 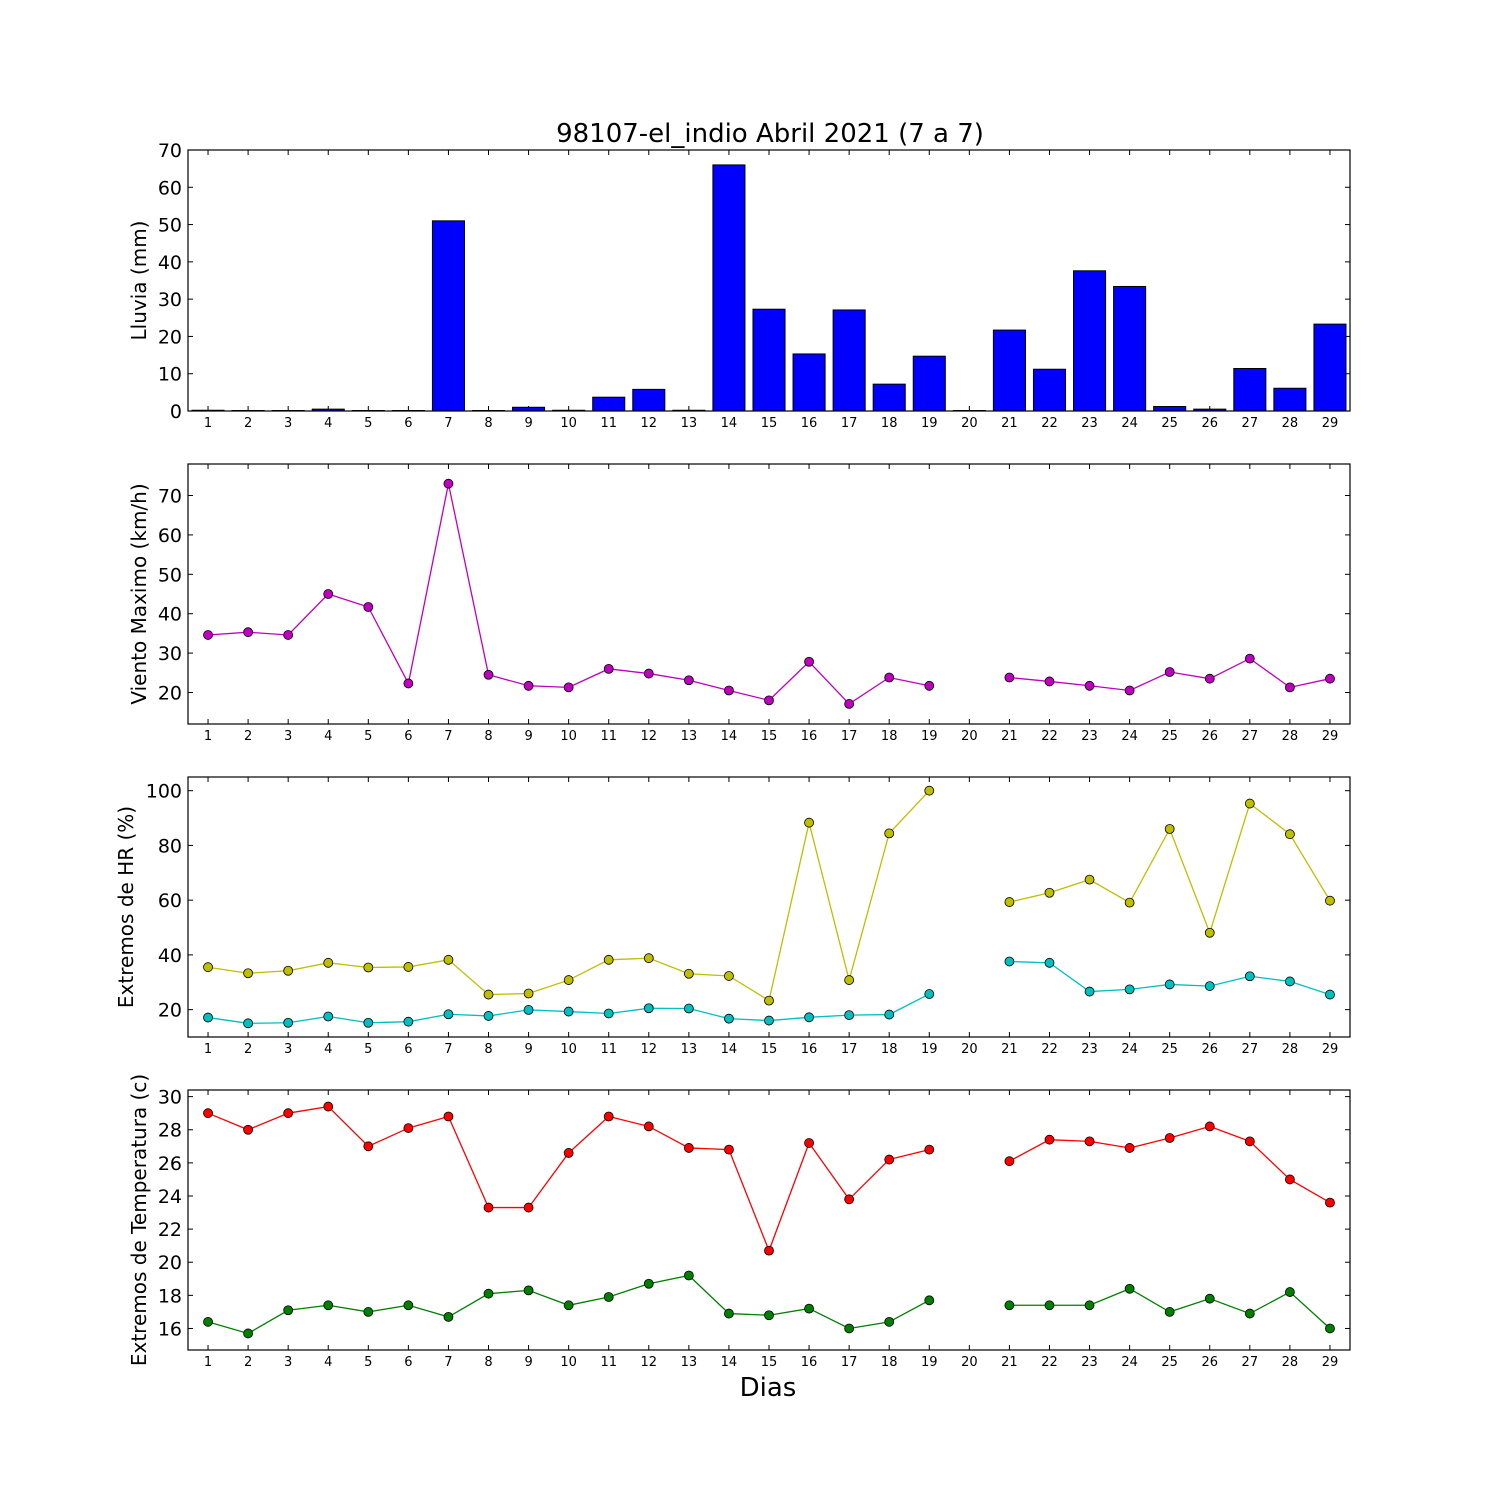 I want to click on x-tick-label: 7, so click(x=448, y=1362).